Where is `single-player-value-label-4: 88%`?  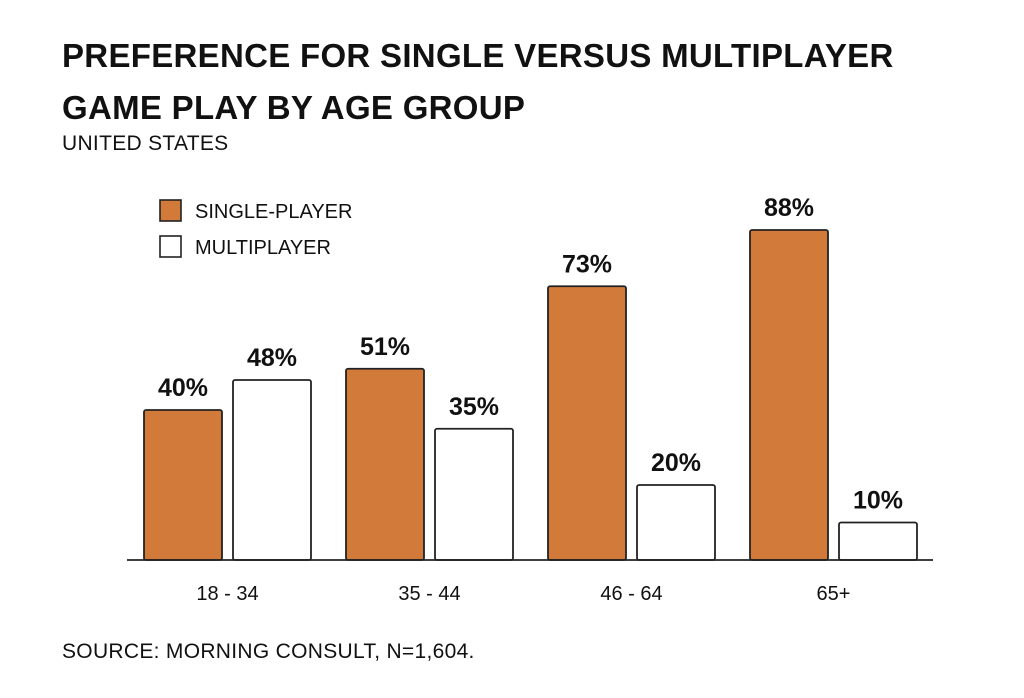
single-player-value-label-4: 88% is located at coordinates (789, 208).